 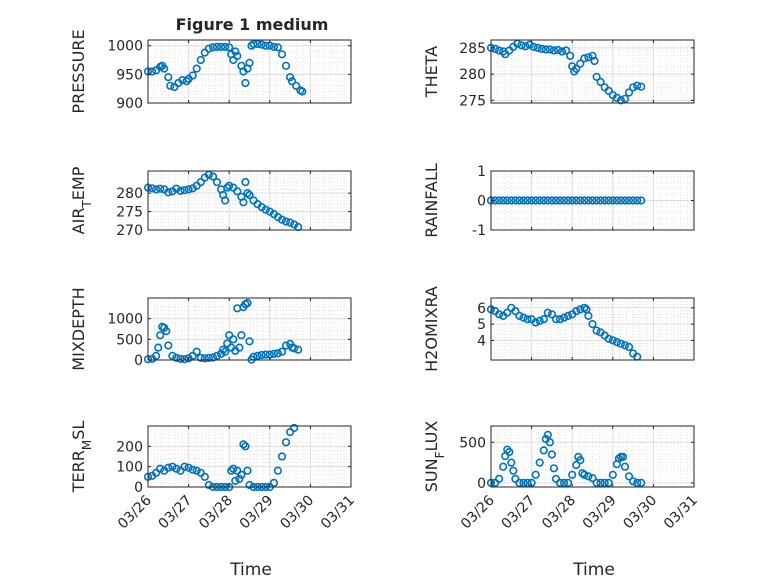 What do you see at coordinates (472, 443) in the screenshot?
I see `y-tick-label: 500` at bounding box center [472, 443].